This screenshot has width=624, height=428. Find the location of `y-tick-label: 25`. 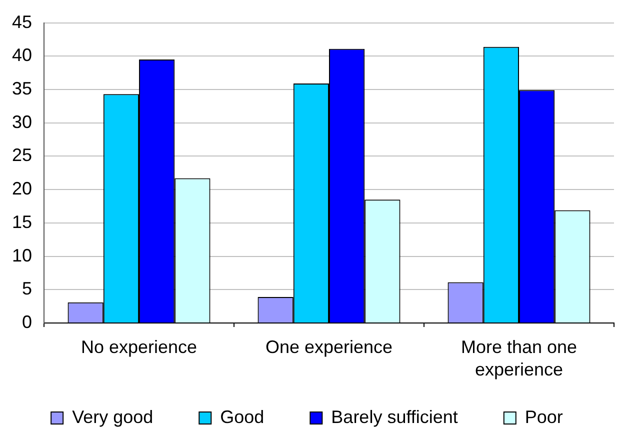

y-tick-label: 25 is located at coordinates (22, 155).